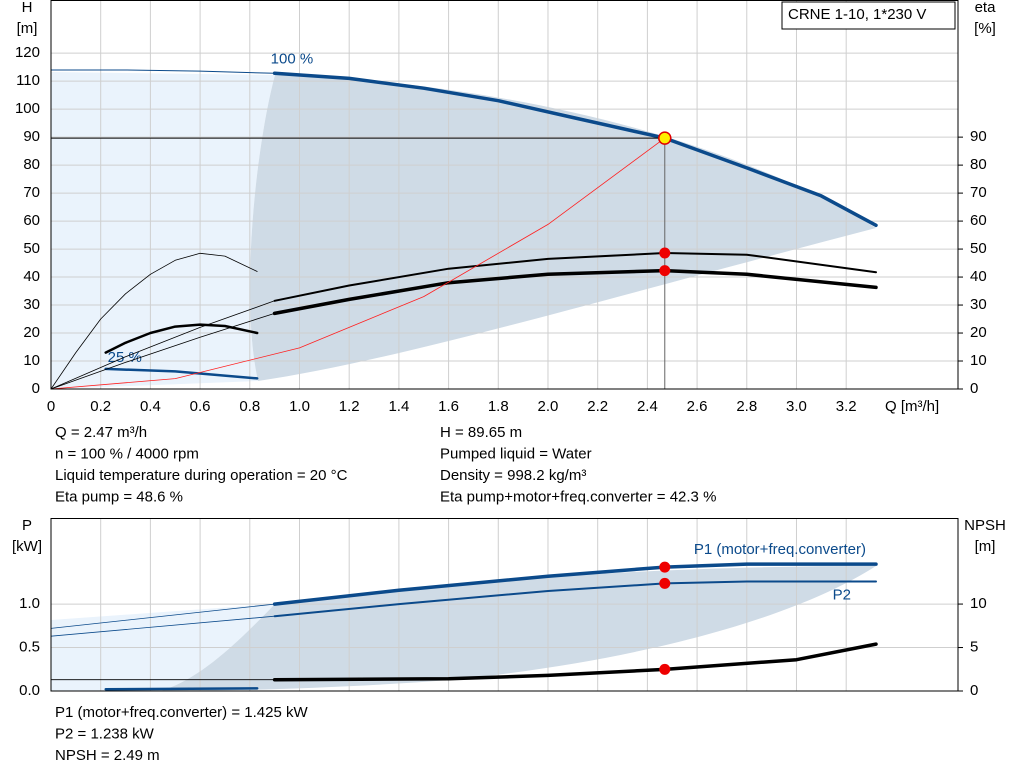 This screenshot has width=1024, height=781. Describe the element at coordinates (31, 276) in the screenshot. I see `y-tick-label: 40` at that location.